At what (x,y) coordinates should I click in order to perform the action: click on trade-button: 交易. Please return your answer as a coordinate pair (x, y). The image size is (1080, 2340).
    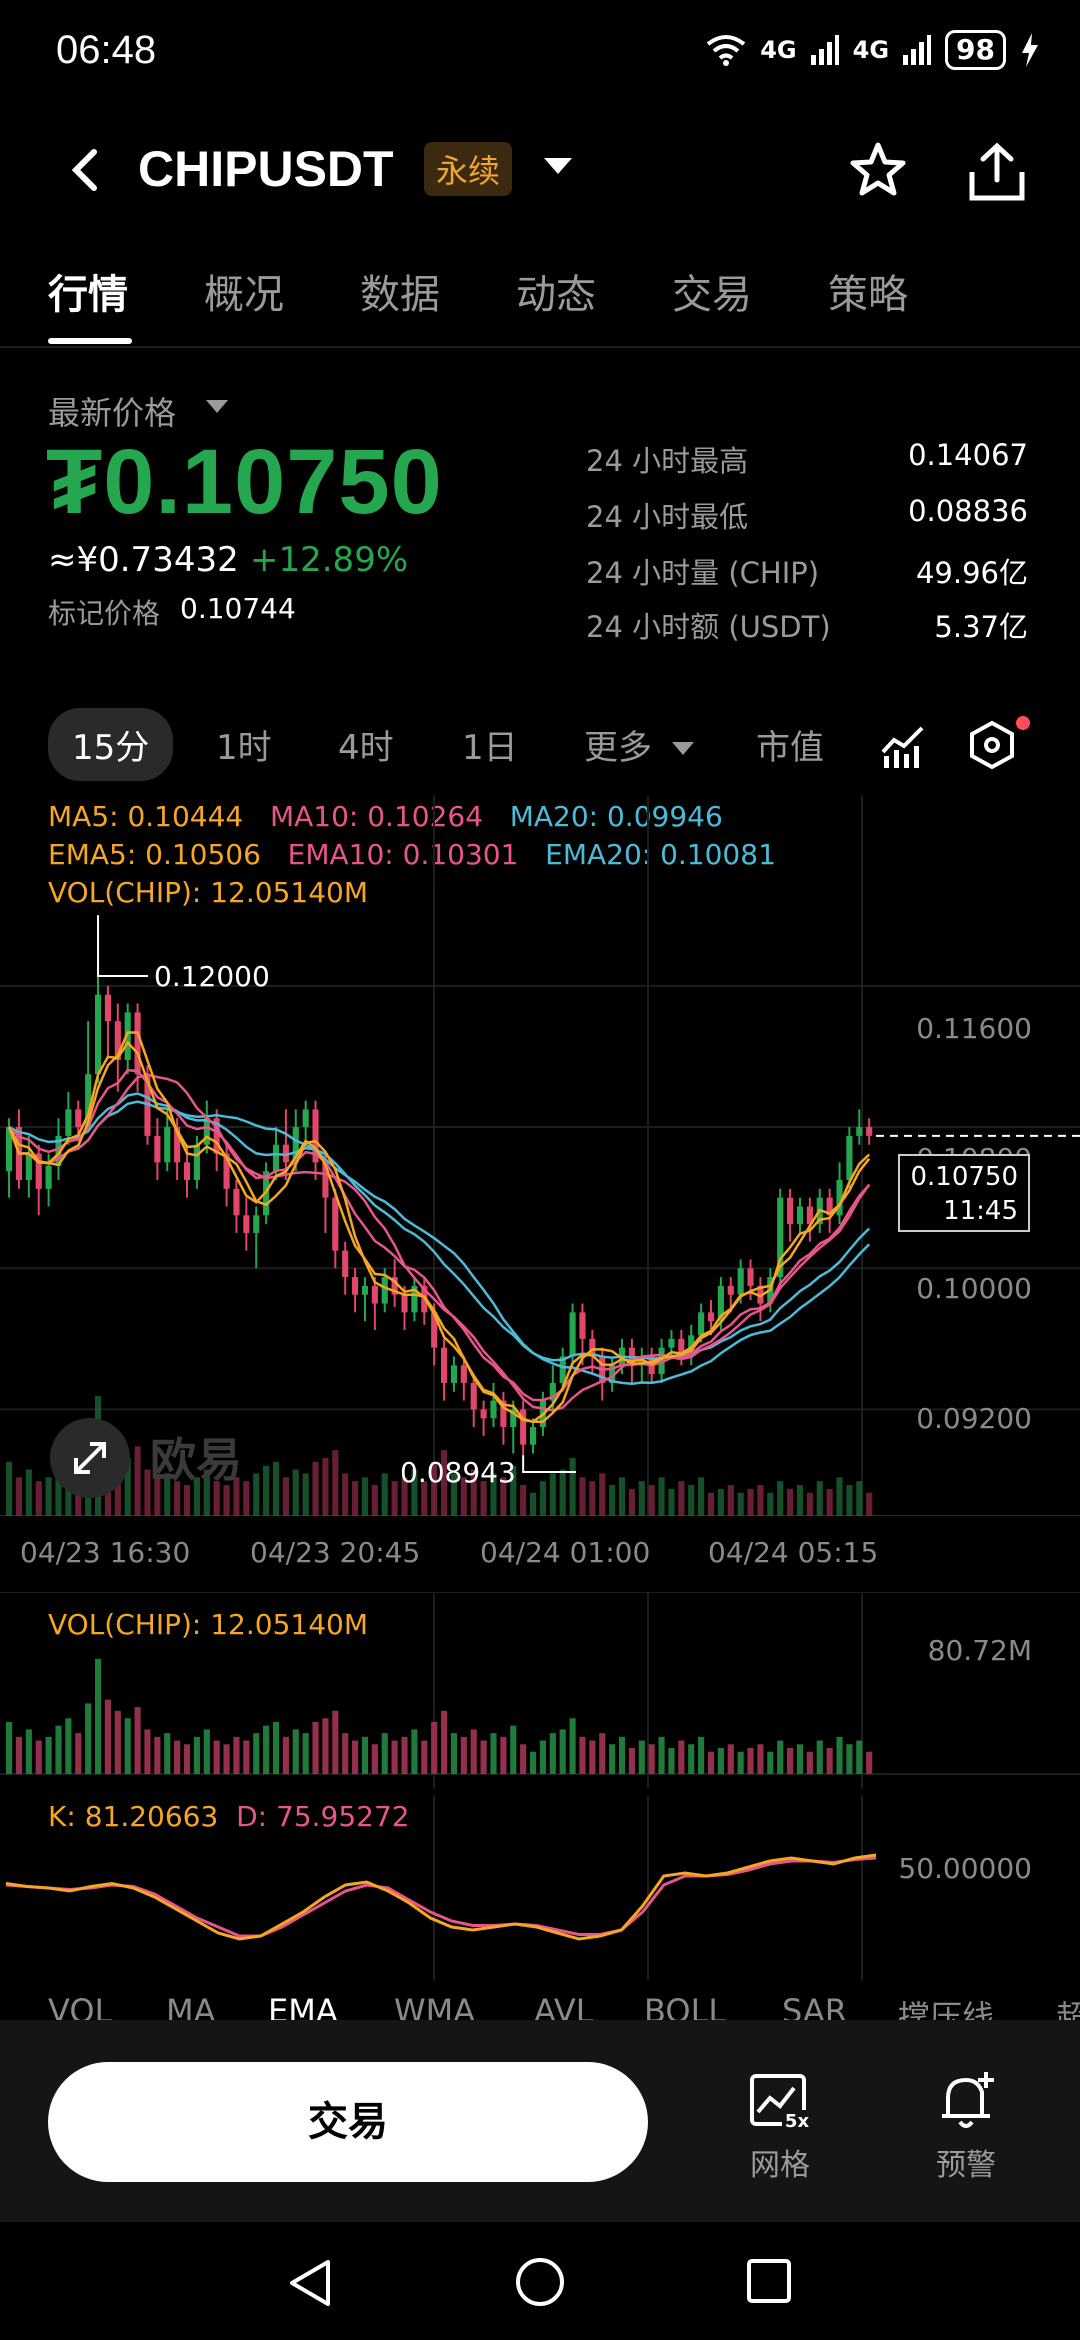
    Looking at the image, I should click on (348, 2122).